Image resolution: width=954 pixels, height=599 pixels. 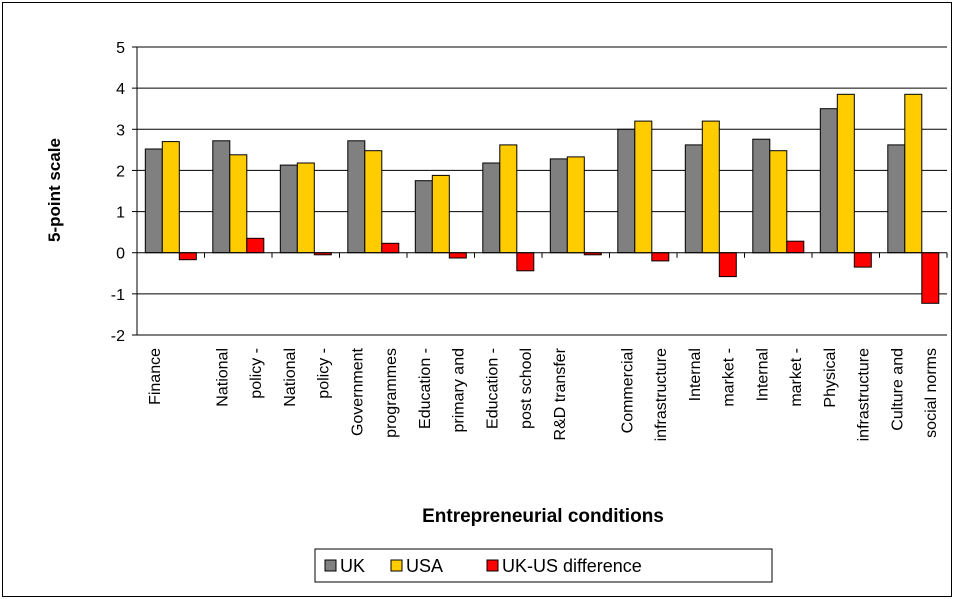 I want to click on y-tick-label: 3, so click(x=120, y=130).